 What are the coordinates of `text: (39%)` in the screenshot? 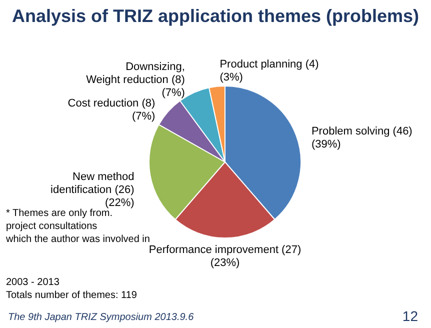 It's located at (326, 144).